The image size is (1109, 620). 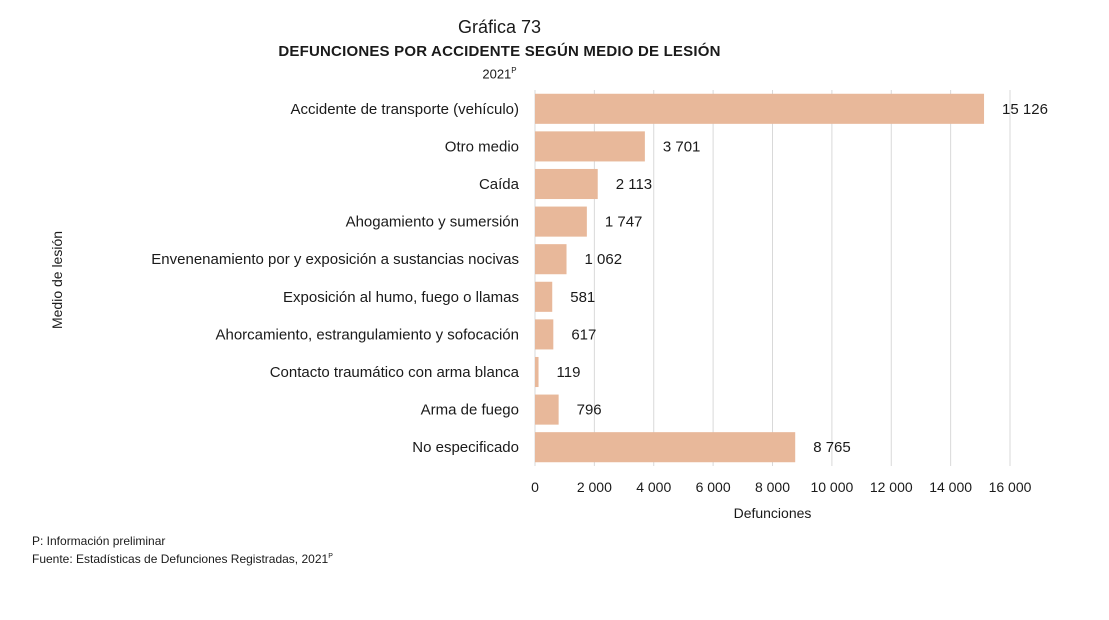 I want to click on value-label: 3 701, so click(x=682, y=146).